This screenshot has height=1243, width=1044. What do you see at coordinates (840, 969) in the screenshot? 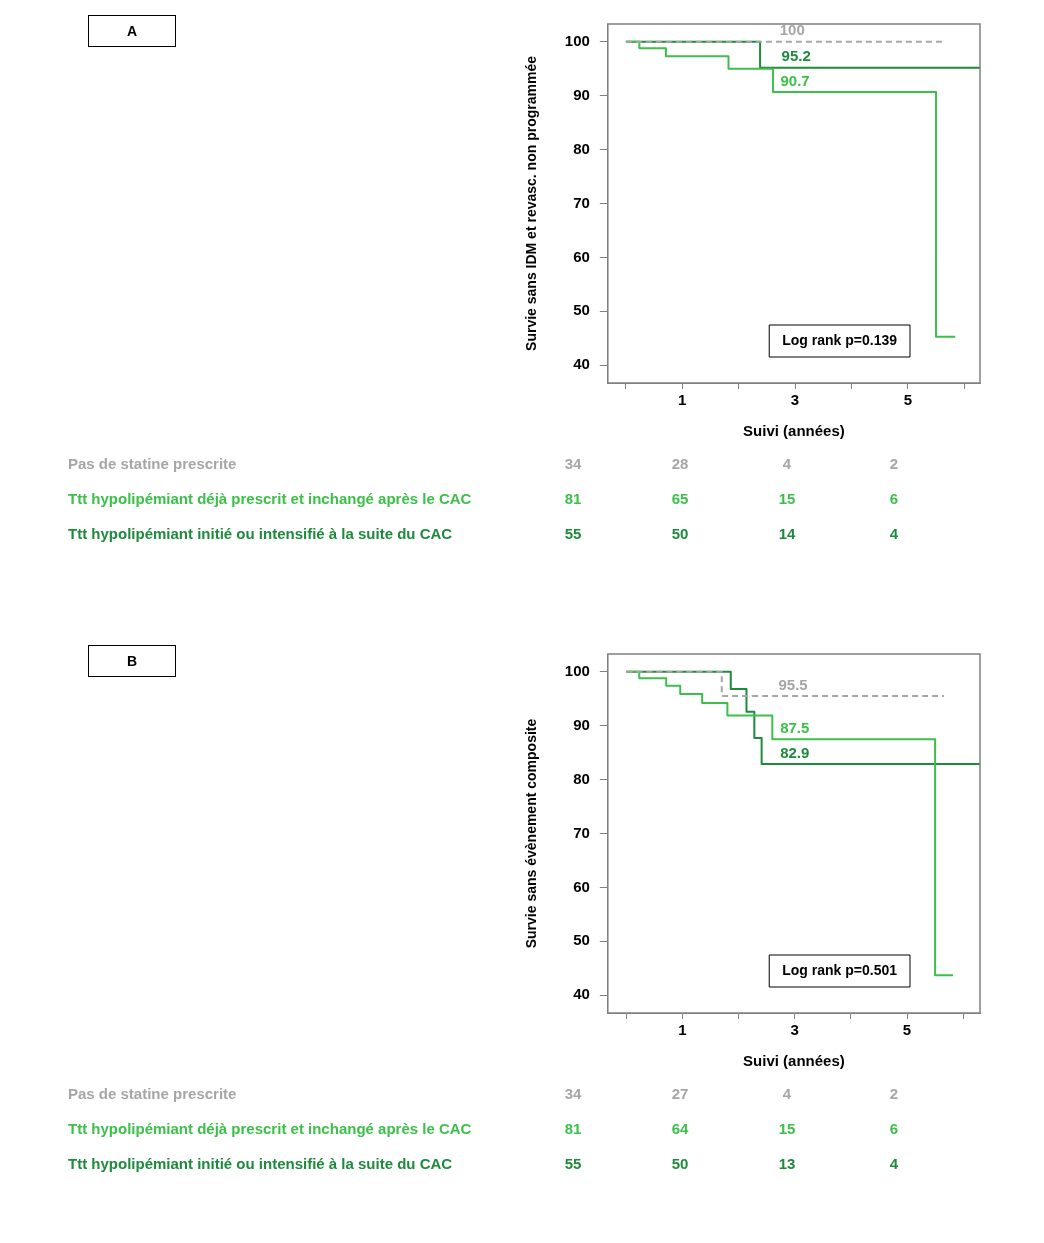
I see `annotation: Log rank p=0.501` at bounding box center [840, 969].